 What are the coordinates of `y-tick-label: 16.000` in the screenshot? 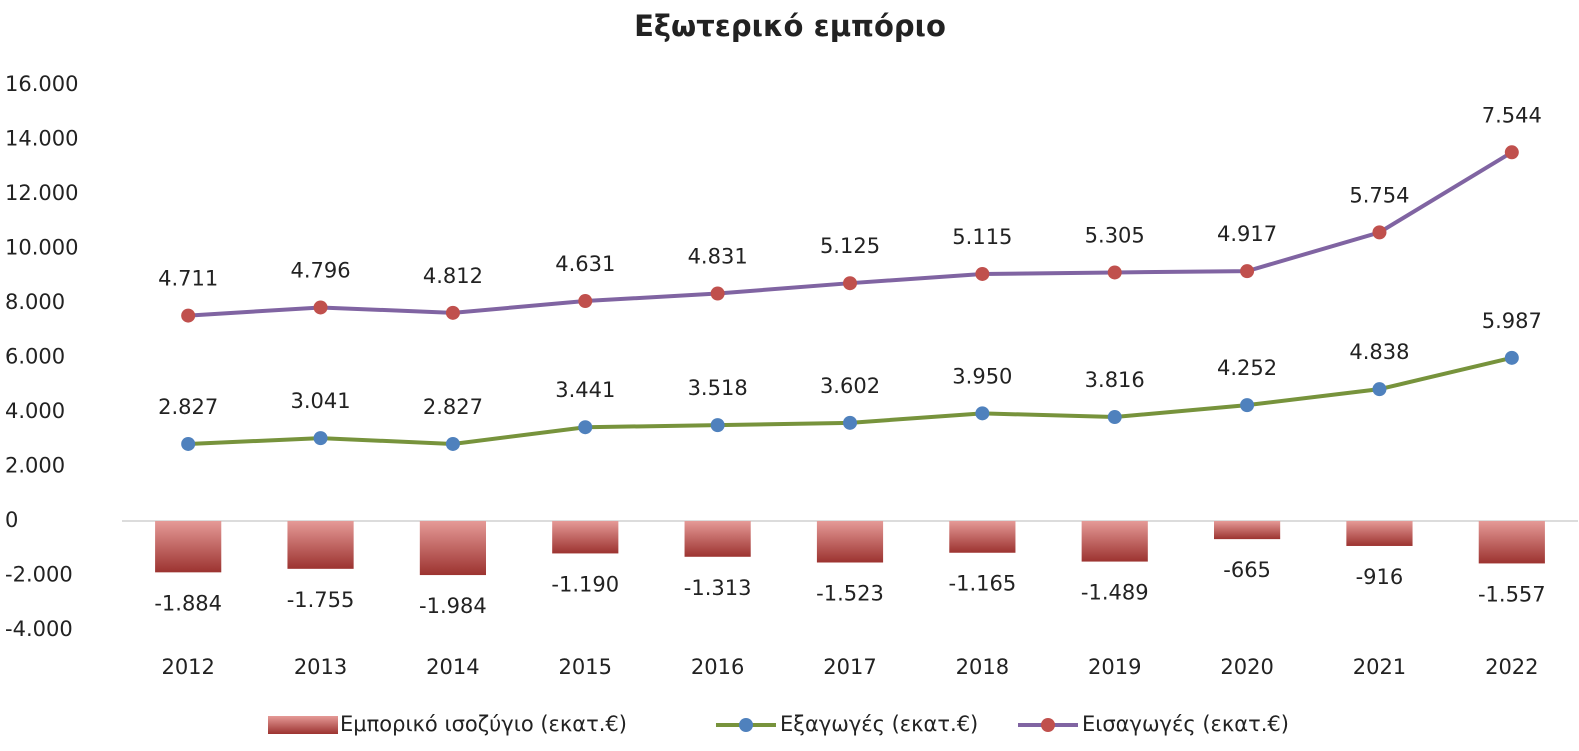 It's located at (41, 84).